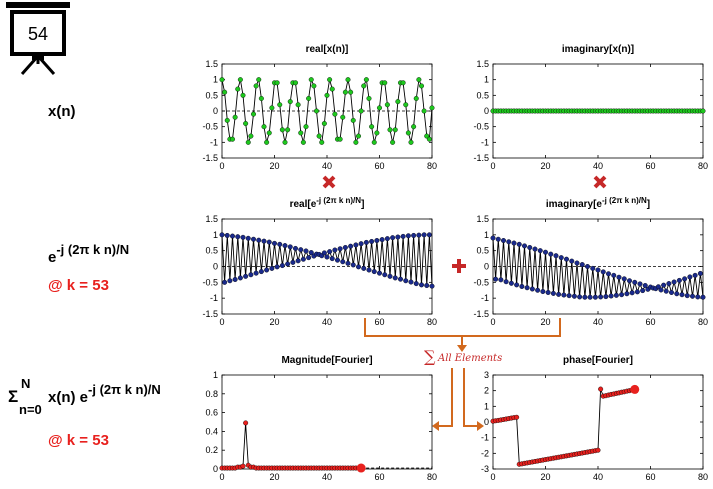 This screenshot has width=713, height=489. What do you see at coordinates (650, 322) in the screenshot?
I see `x-tick-label: 60` at bounding box center [650, 322].